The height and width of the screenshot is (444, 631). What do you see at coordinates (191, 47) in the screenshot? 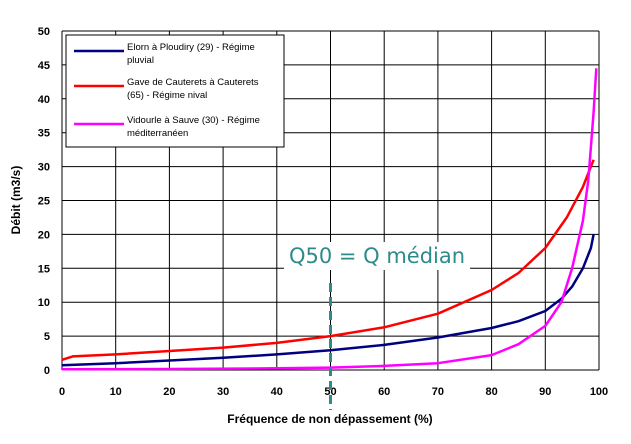
I see `legend-label: Elorn à Ploudiry (29) - Régime` at bounding box center [191, 47].